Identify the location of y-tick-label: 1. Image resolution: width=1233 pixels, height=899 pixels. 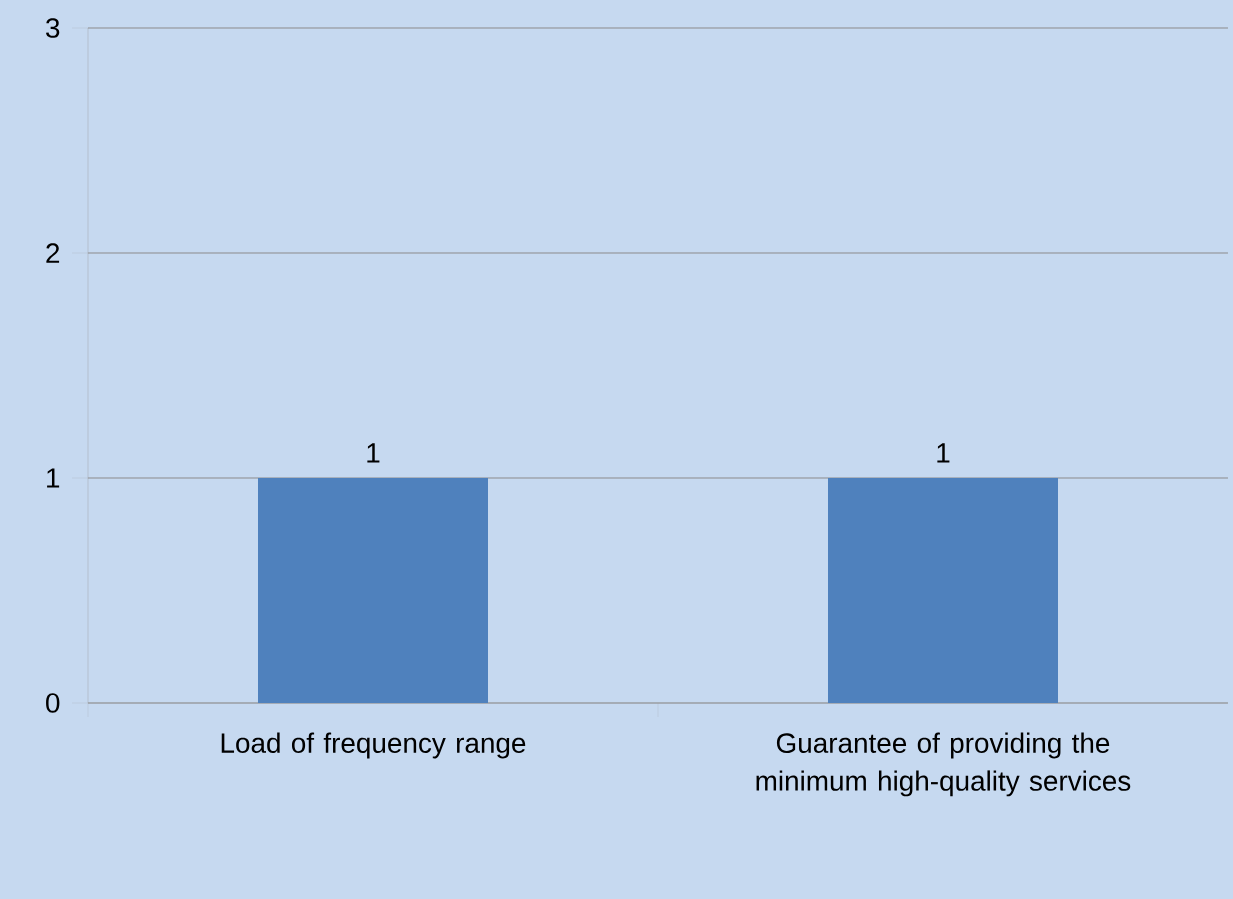
(53, 478).